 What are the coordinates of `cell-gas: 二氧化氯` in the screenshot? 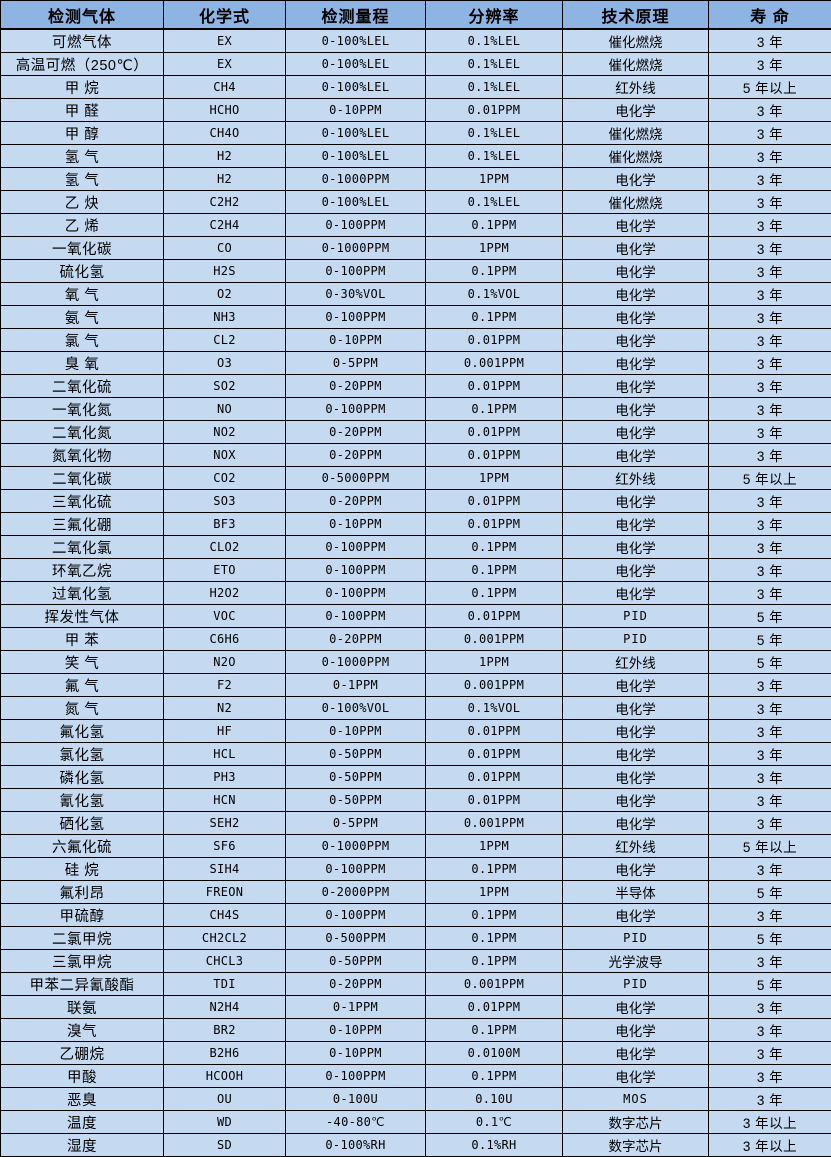 It's located at (82, 547).